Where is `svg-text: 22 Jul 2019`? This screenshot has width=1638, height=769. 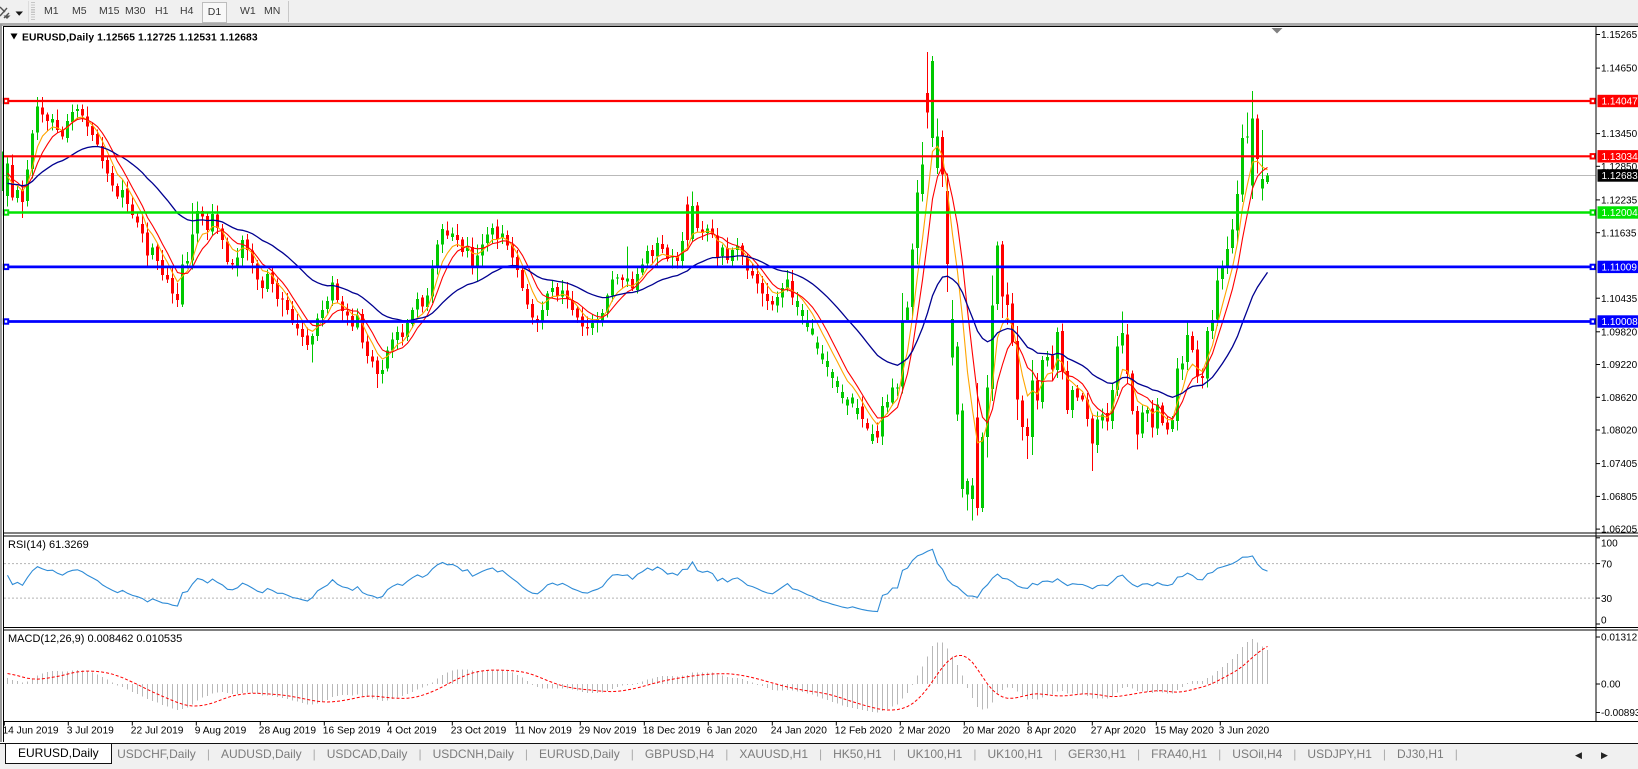 svg-text: 22 Jul 2019 is located at coordinates (157, 731).